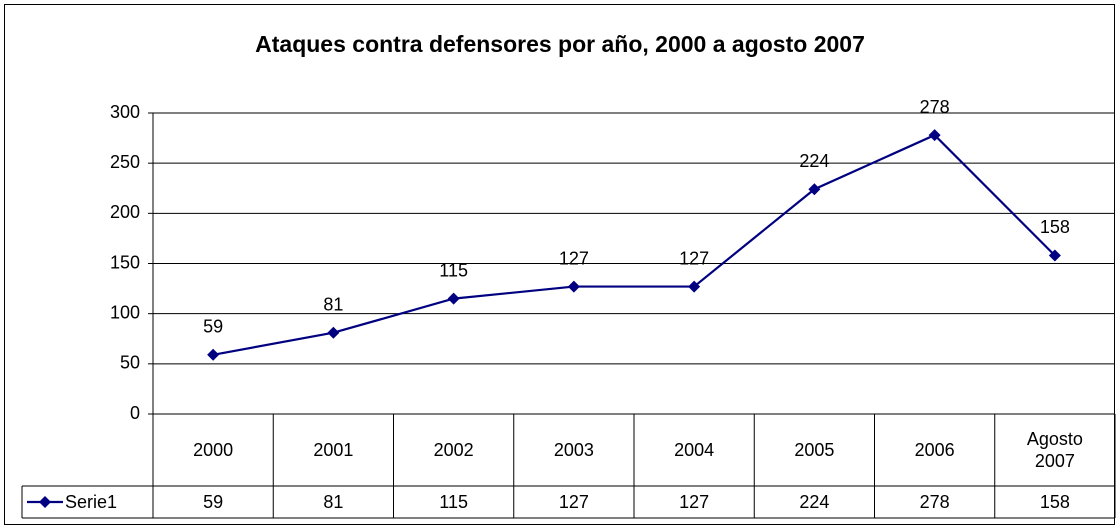  Describe the element at coordinates (573, 450) in the screenshot. I see `category-cell: 2003` at that location.